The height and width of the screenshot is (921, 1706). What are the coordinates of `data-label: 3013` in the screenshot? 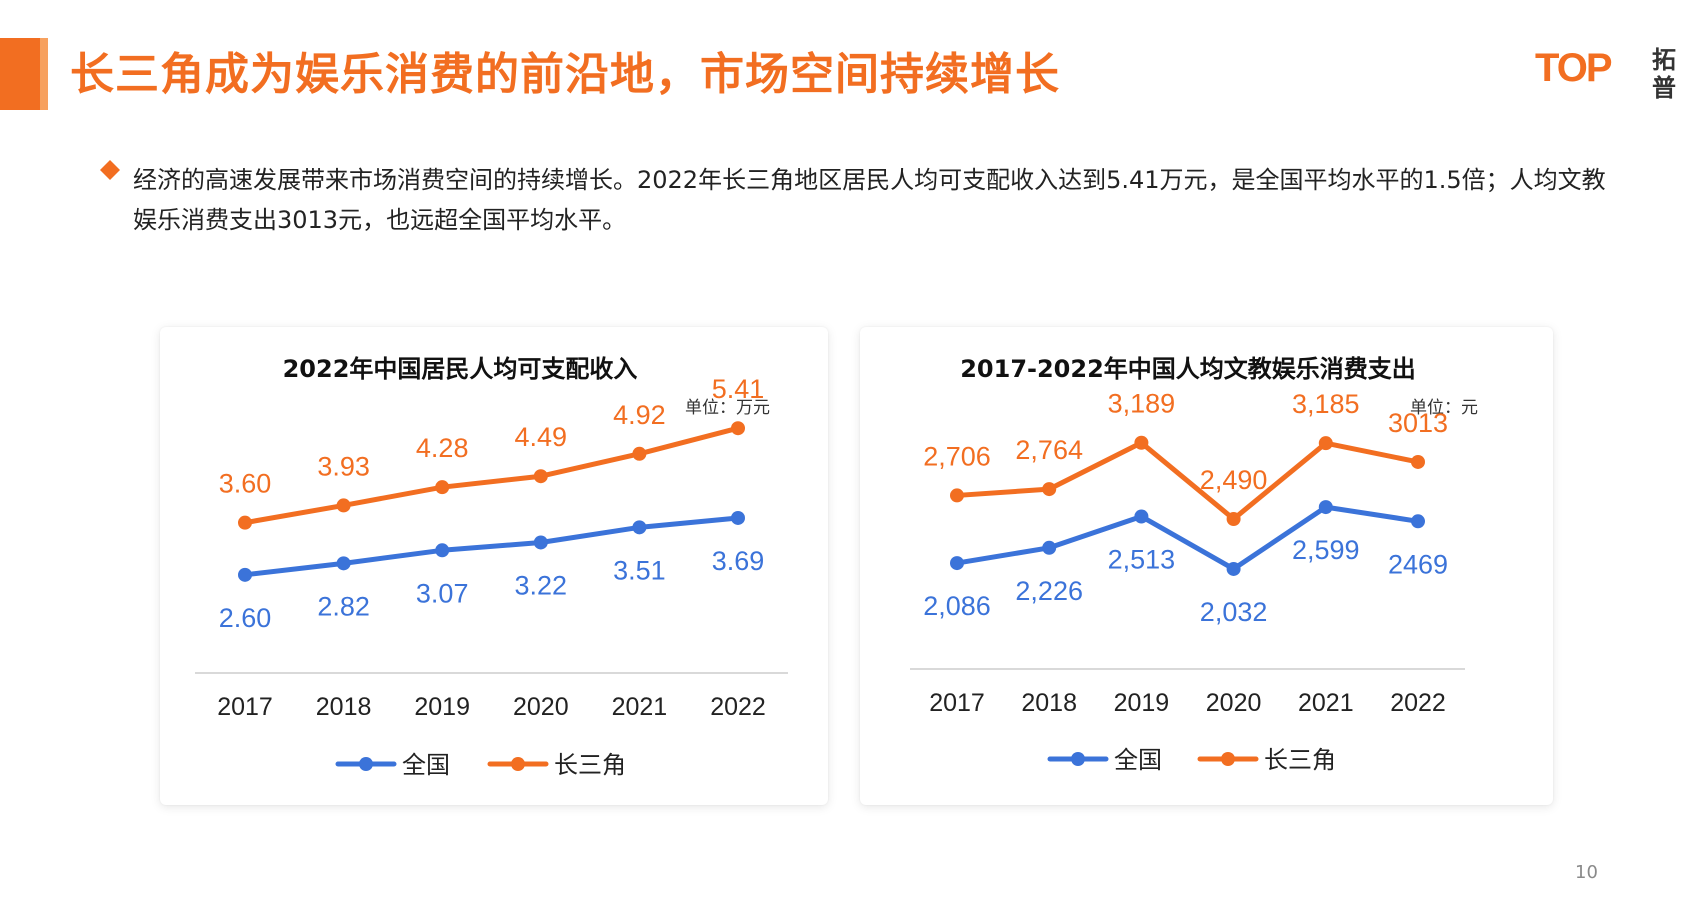 It's located at (1418, 423).